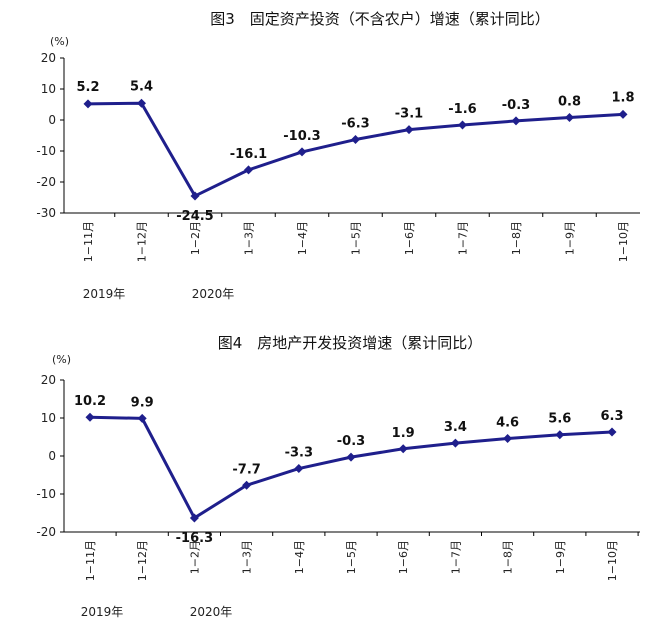 The image size is (646, 634). Describe the element at coordinates (302, 238) in the screenshot. I see `chart1-x-tick-label: 1−4月` at that location.